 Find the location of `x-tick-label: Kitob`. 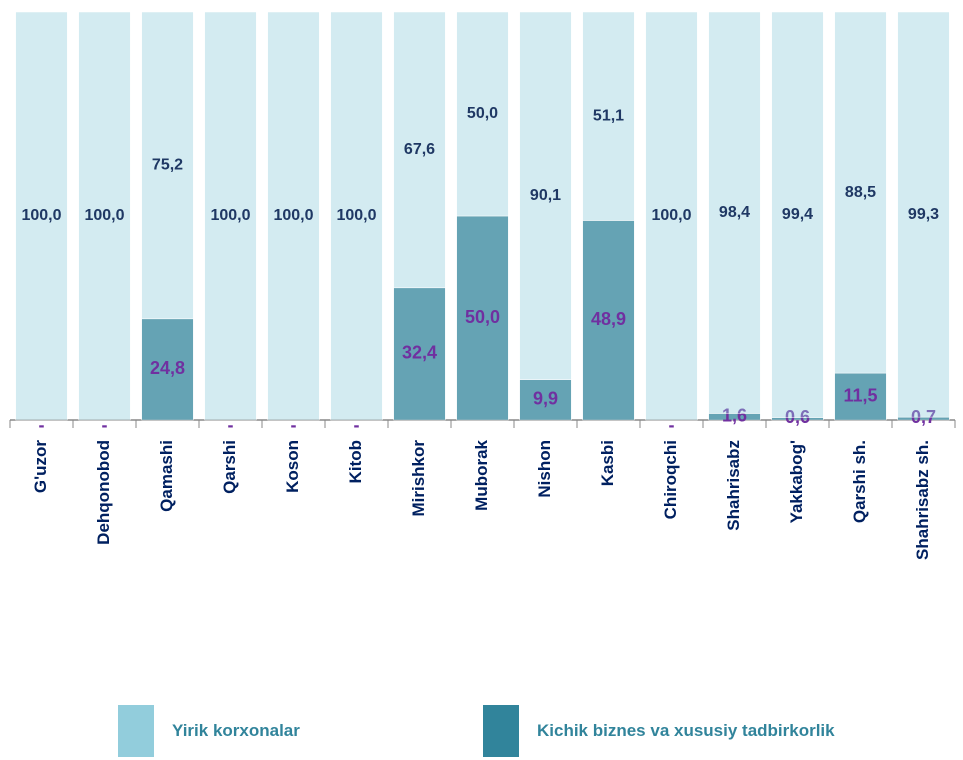

x-tick-label: Kitob is located at coordinates (355, 461).